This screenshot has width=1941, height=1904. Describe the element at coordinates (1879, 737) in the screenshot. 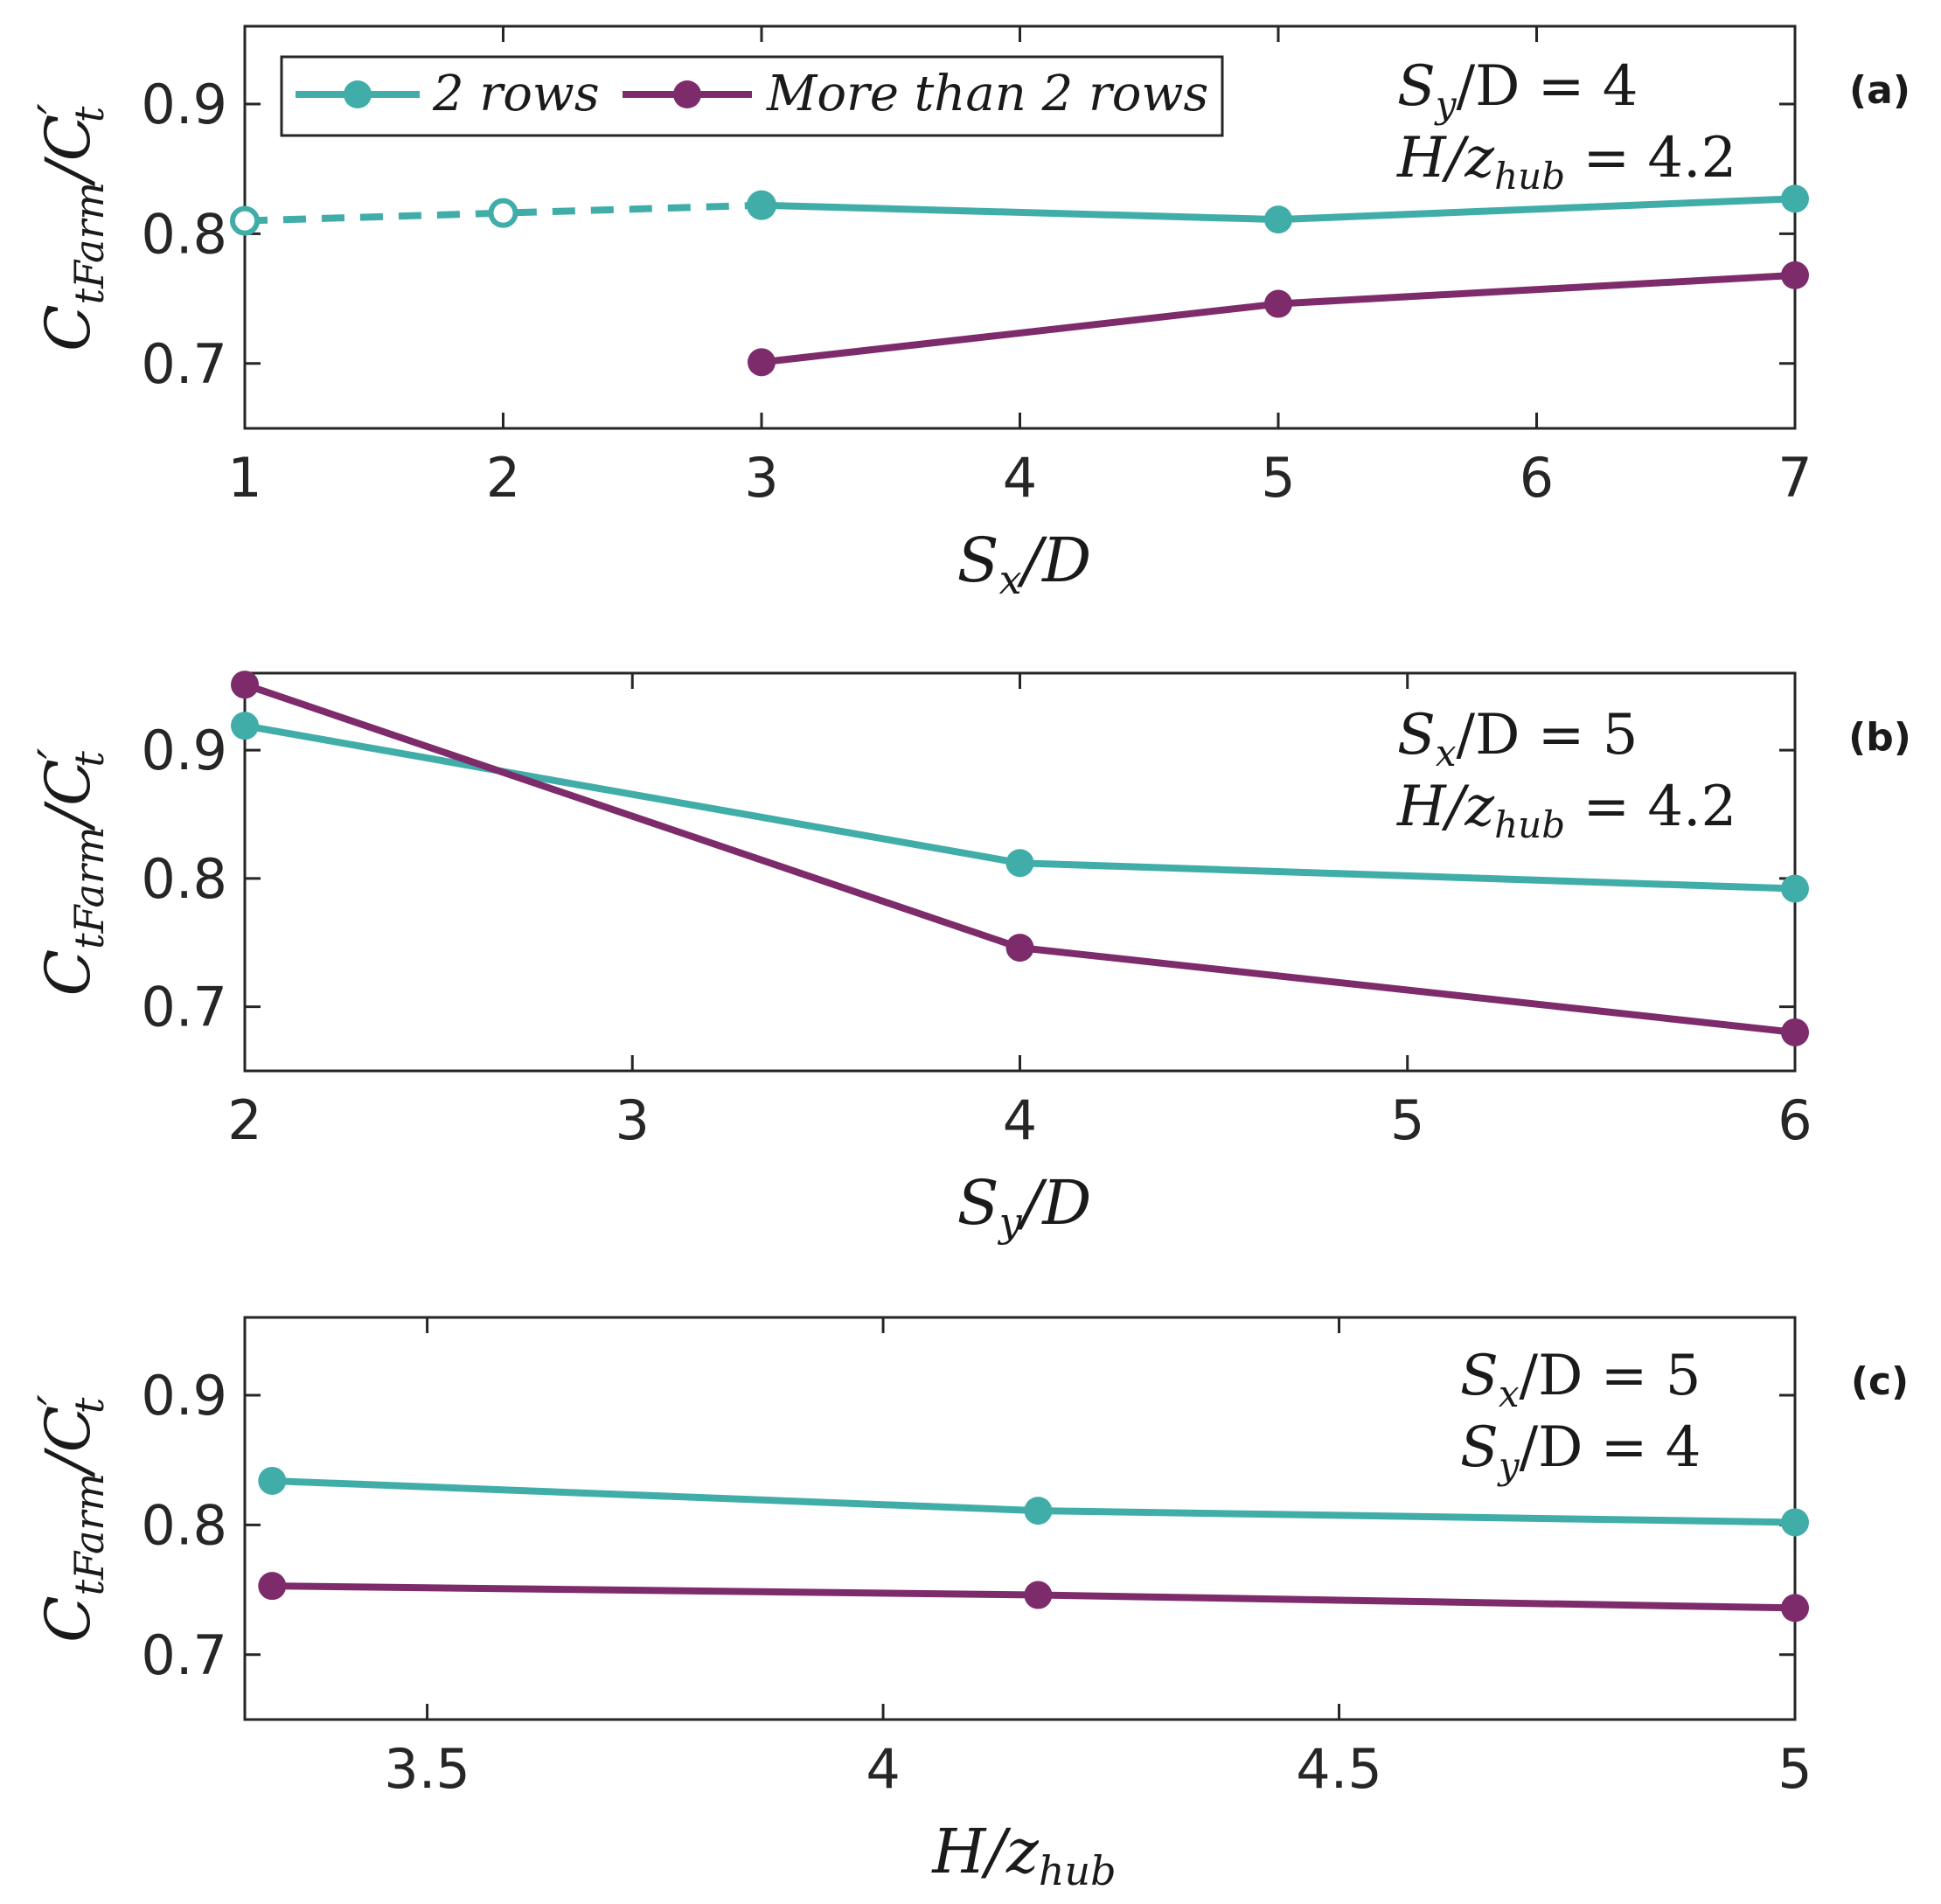

I see `panel-label: (b)` at that location.